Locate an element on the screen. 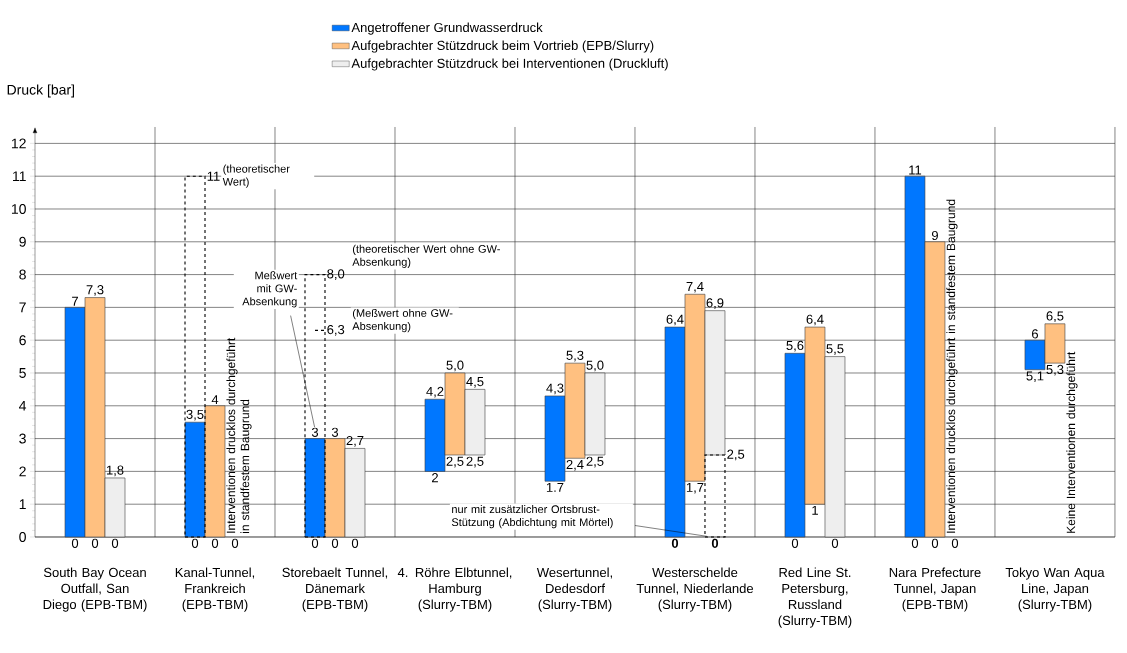  data-label: 4,2 is located at coordinates (435, 392).